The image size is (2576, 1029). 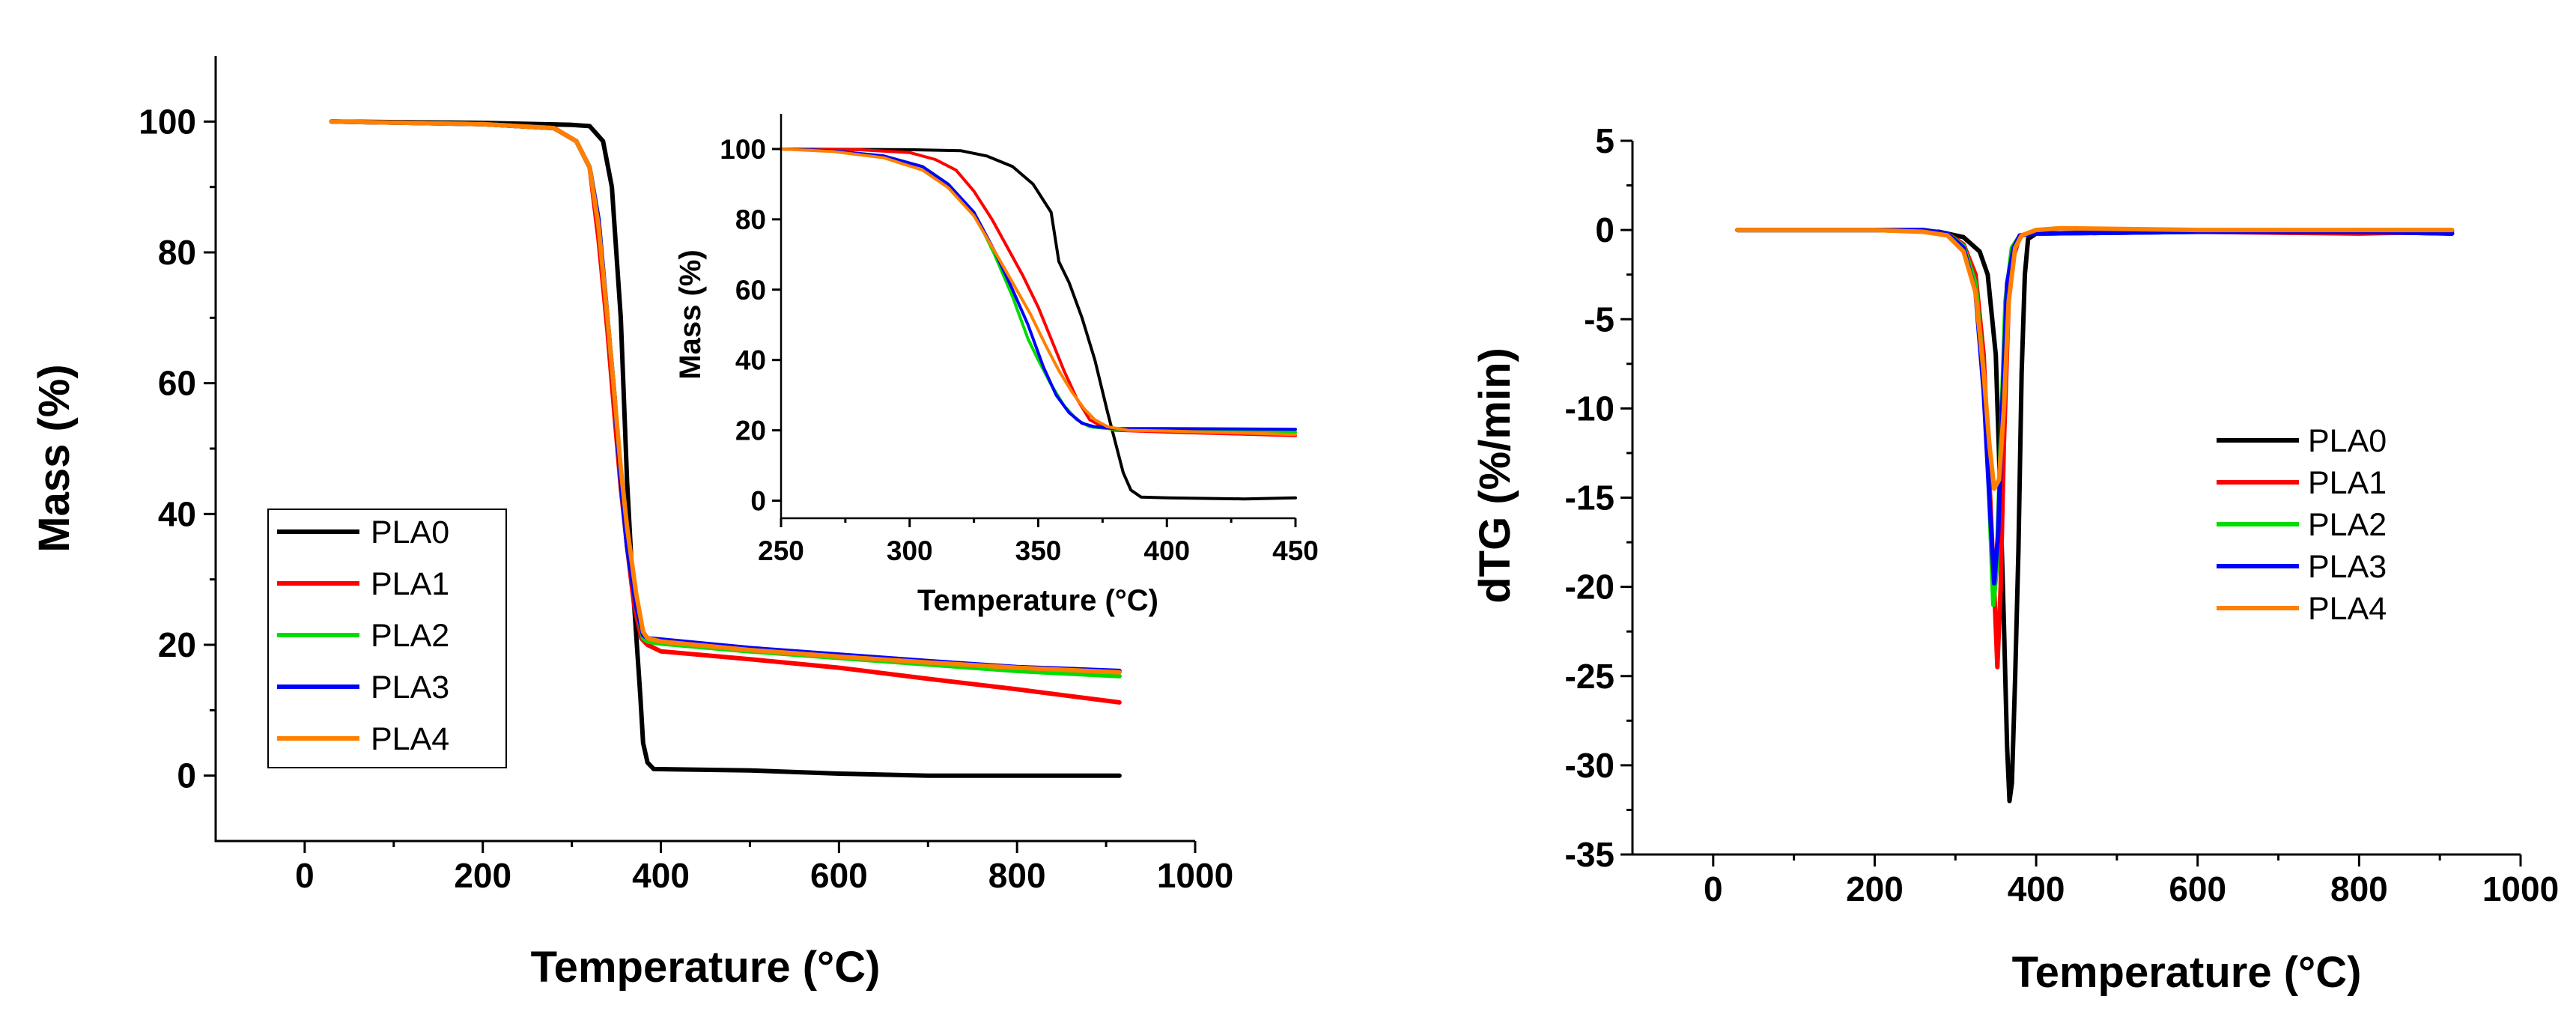 I want to click on inset-y-tick-label: 40, so click(x=750, y=360).